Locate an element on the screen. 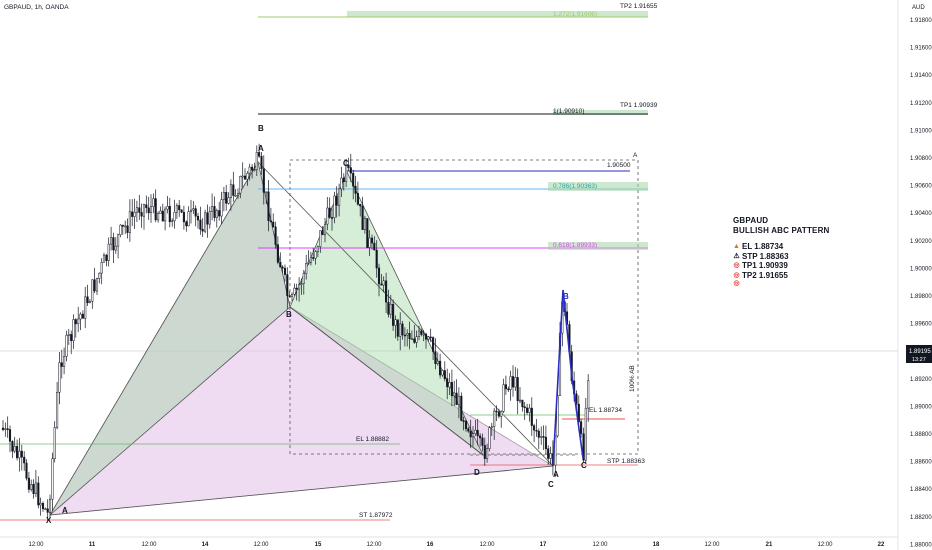 Image resolution: width=932 pixels, height=550 pixels. el-left-label: EL 1.88882 is located at coordinates (372, 439).